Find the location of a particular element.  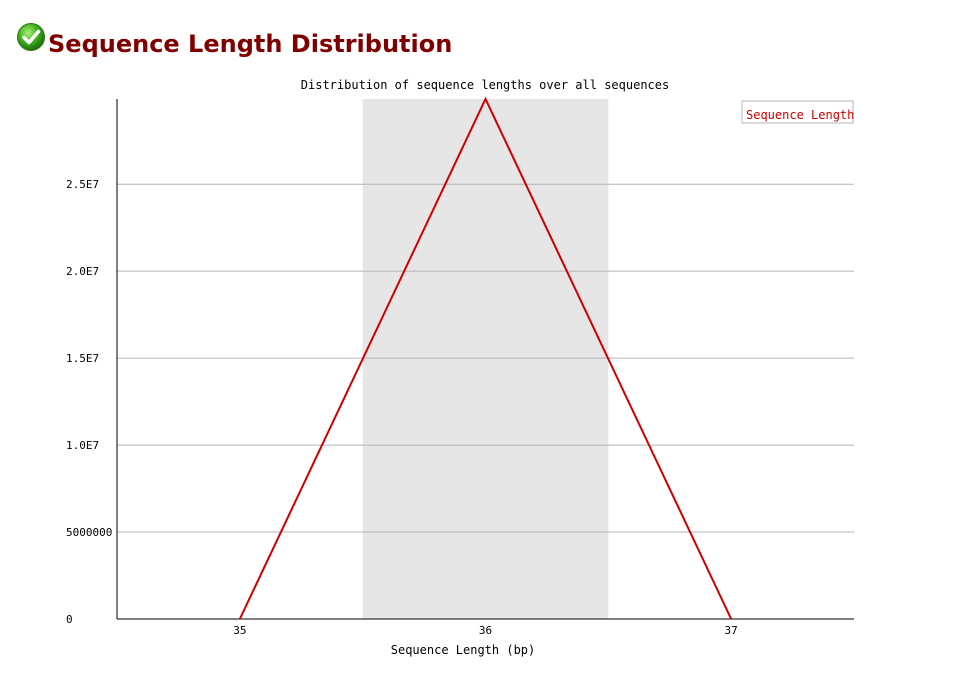

y-tick-label: 1.0E7 is located at coordinates (82, 445).